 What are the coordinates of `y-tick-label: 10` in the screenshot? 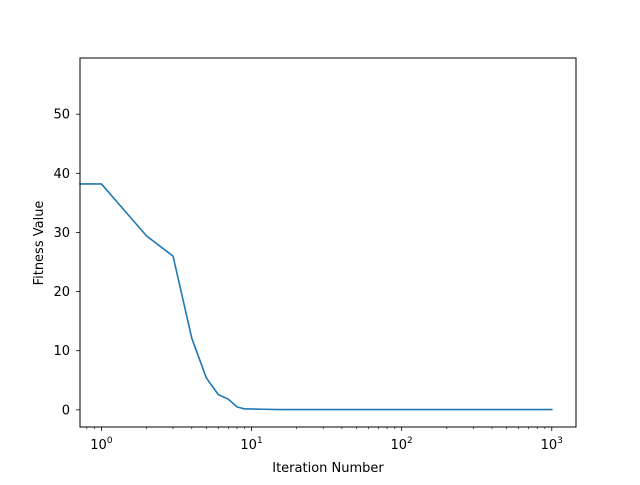 It's located at (61, 351).